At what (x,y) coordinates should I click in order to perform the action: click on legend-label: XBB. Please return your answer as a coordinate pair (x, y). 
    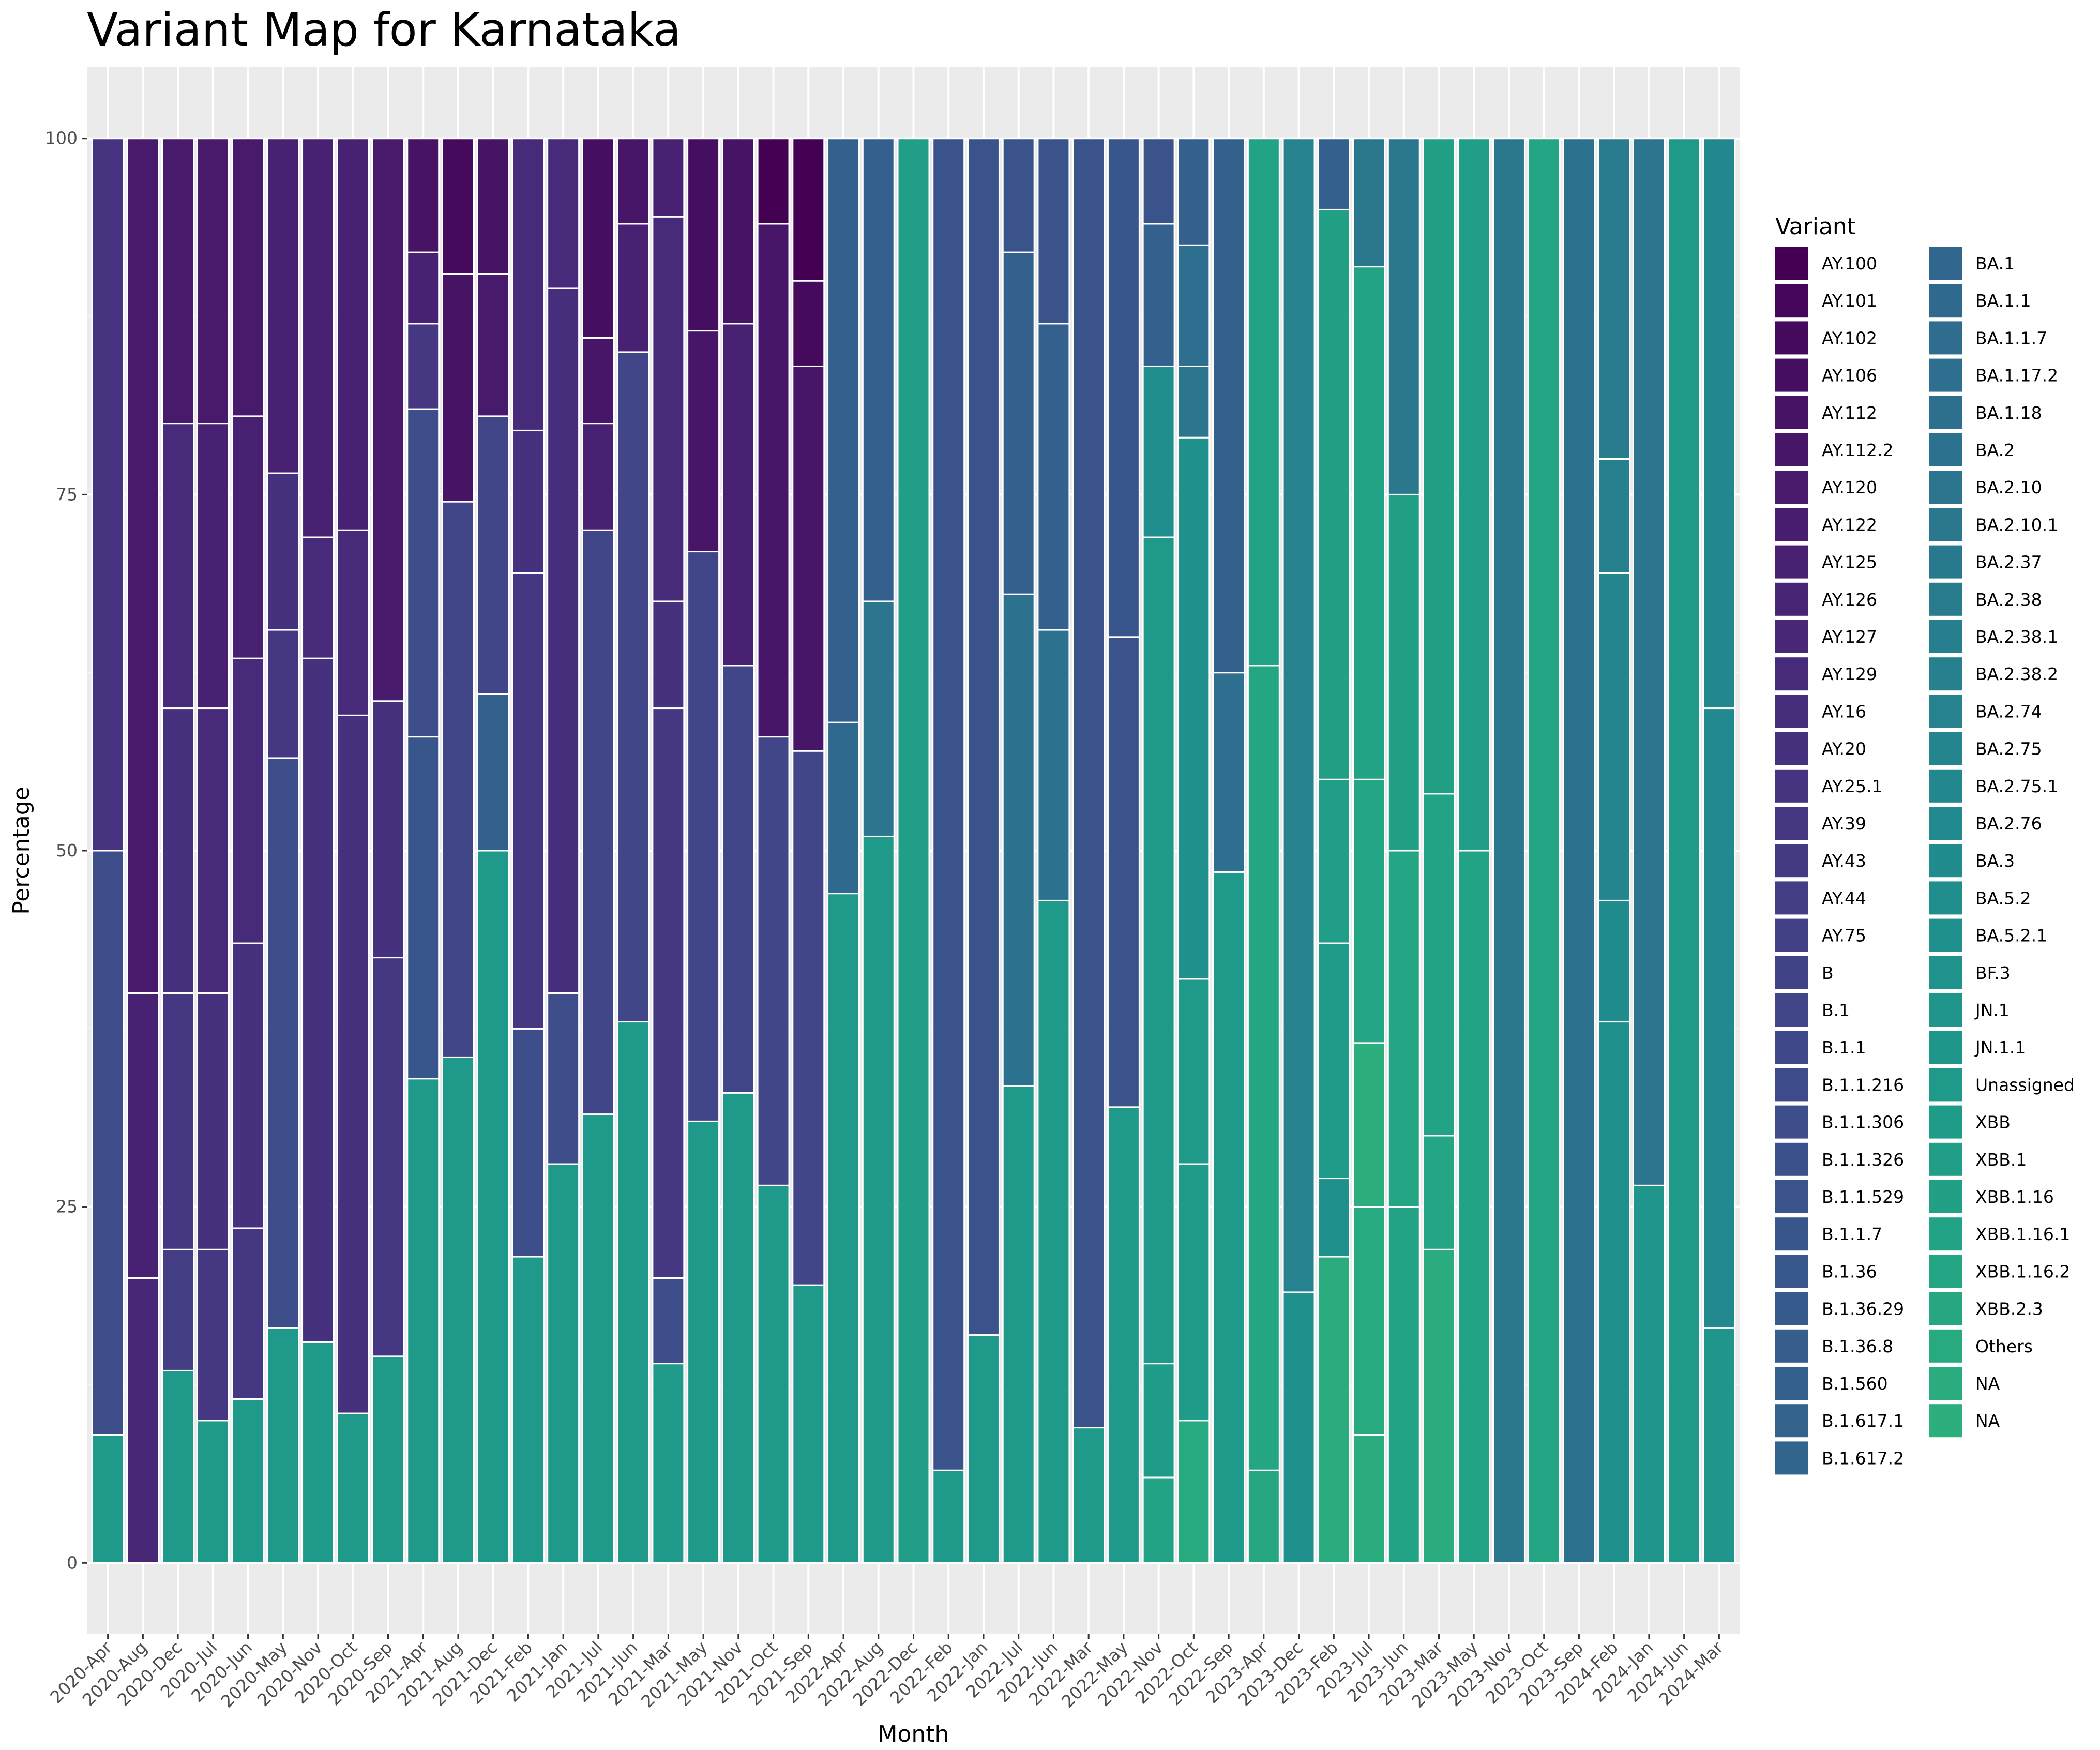
    Looking at the image, I should click on (1993, 1123).